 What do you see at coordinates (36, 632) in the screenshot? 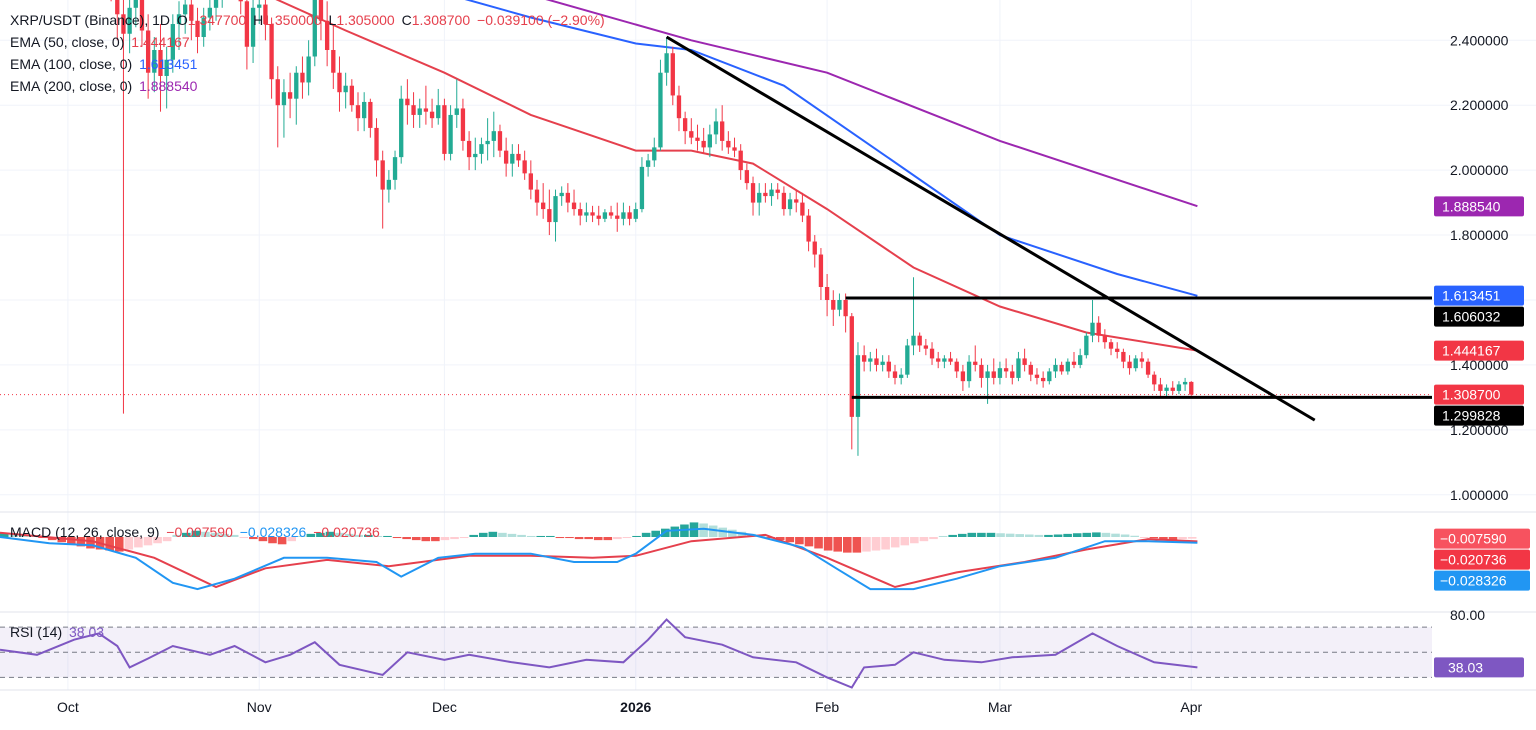
I see `rsi-label: RSI (14)` at bounding box center [36, 632].